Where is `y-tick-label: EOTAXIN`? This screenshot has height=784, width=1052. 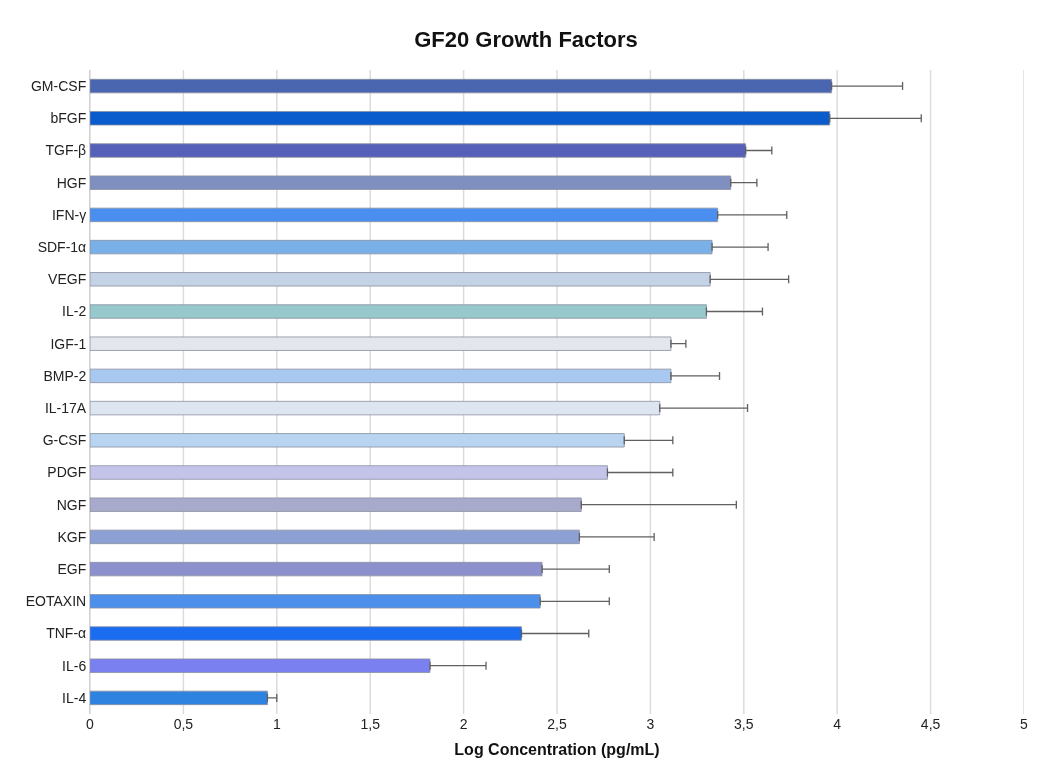 y-tick-label: EOTAXIN is located at coordinates (56, 601).